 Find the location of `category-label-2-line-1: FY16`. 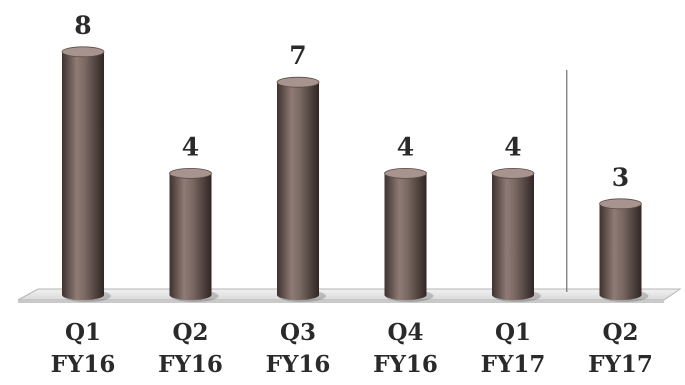

category-label-2-line-1: FY16 is located at coordinates (298, 364).